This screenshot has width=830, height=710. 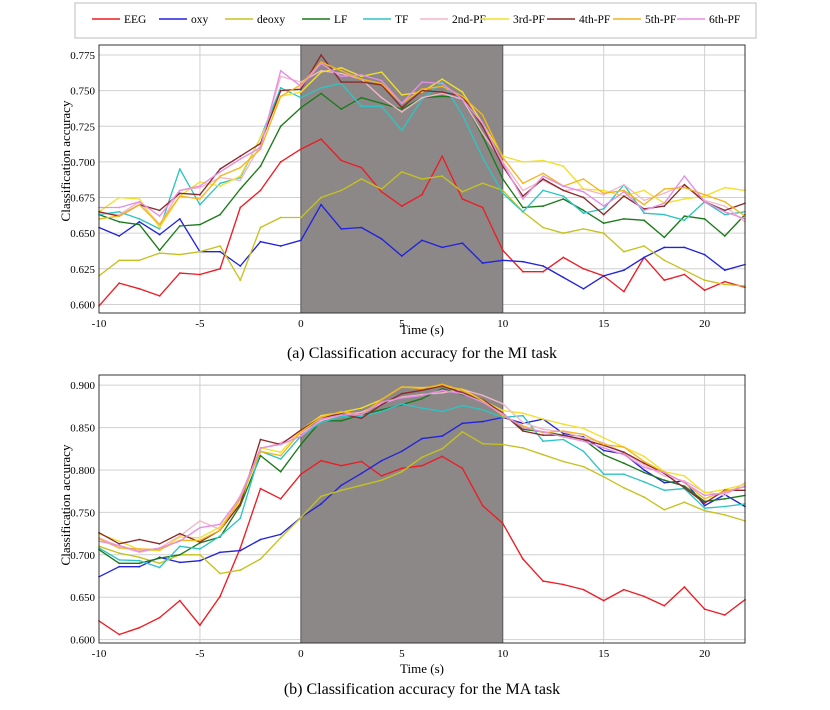 I want to click on x-tick-label: 5, so click(x=402, y=324).